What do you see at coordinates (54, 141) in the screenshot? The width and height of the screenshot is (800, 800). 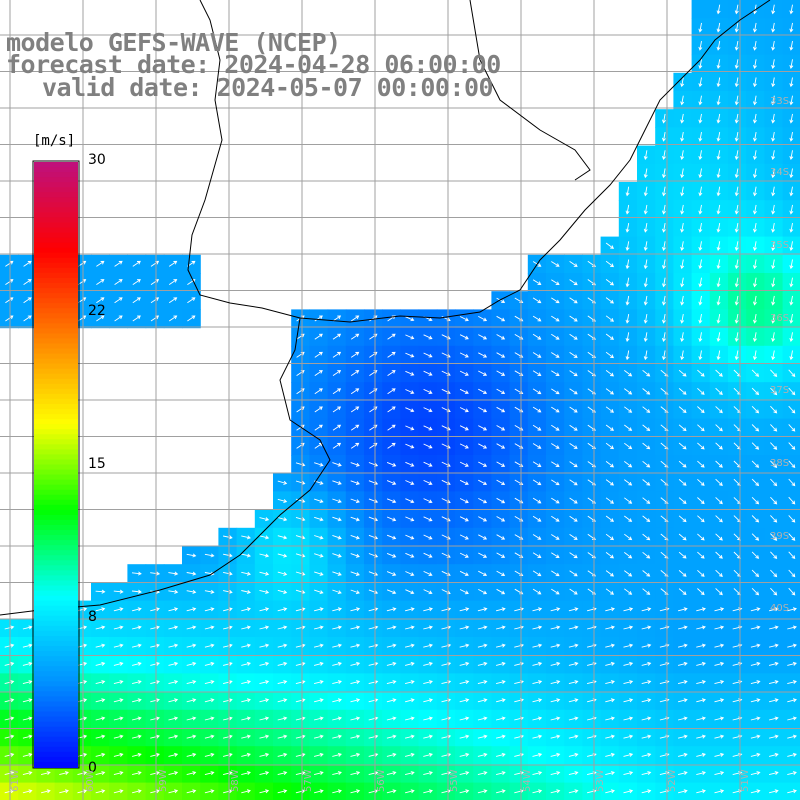 I see `colorbar-unit: [m/s]` at bounding box center [54, 141].